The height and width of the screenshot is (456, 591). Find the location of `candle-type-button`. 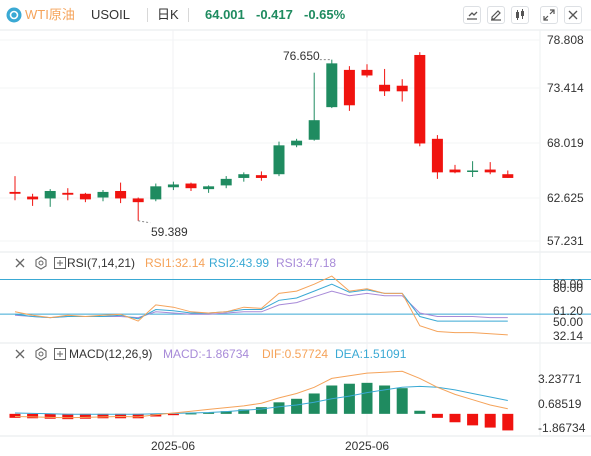

candle-type-button is located at coordinates (520, 15).